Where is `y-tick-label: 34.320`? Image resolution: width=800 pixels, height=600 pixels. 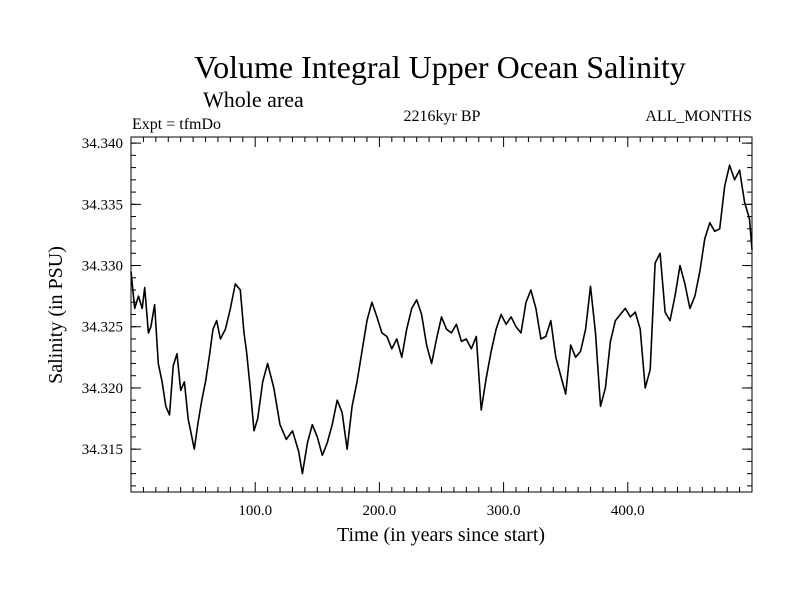
y-tick-label: 34.320 is located at coordinates (102, 389).